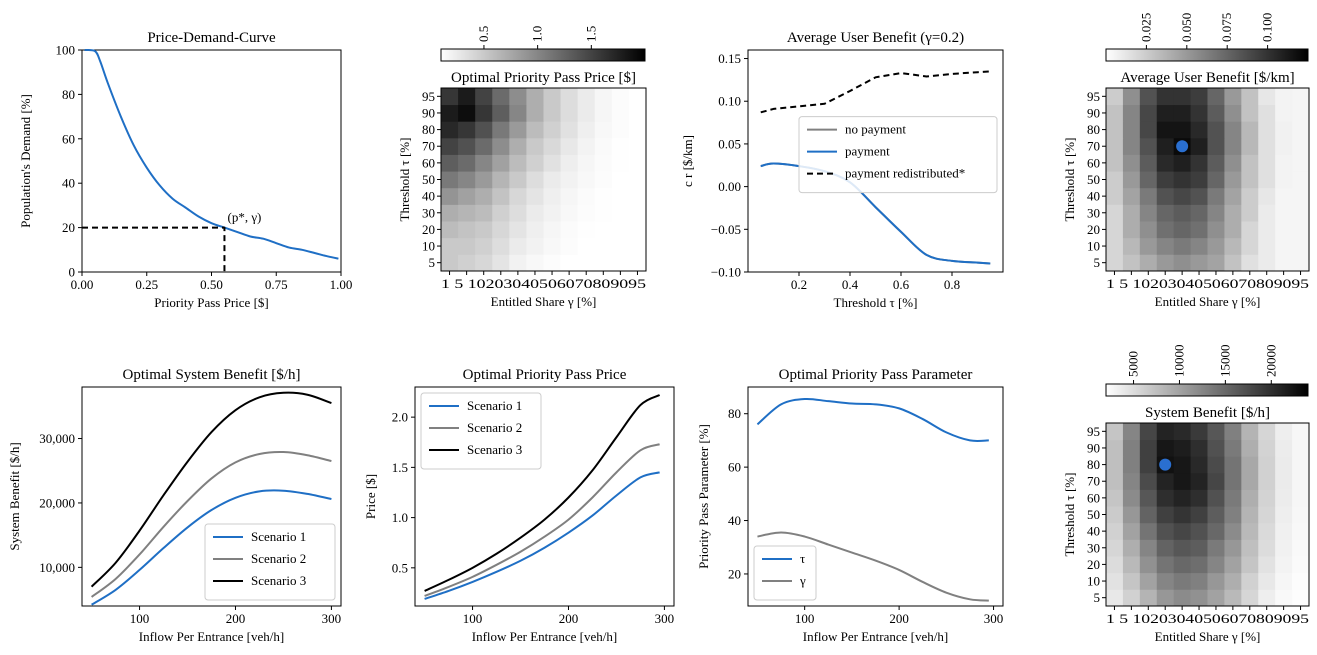  What do you see at coordinates (703, 496) in the screenshot?
I see `y-axis-label: Priority Pass Parameter [%]` at bounding box center [703, 496].